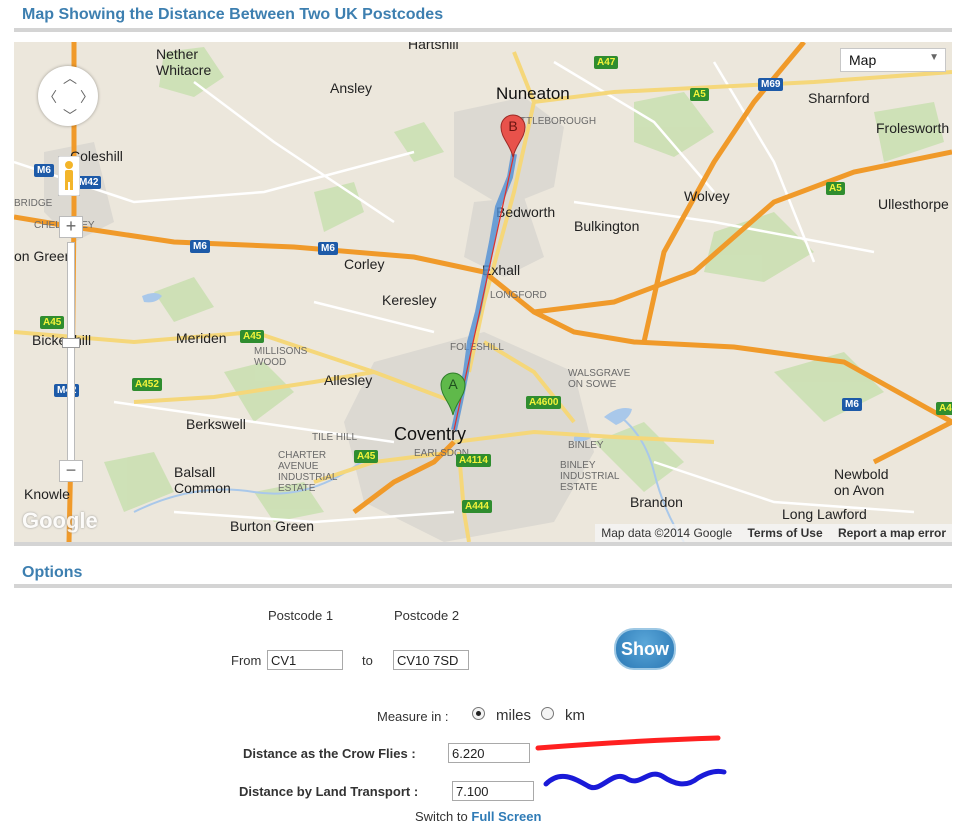 Image resolution: width=974 pixels, height=831 pixels. I want to click on pan-down-icon: ﹀, so click(70, 116).